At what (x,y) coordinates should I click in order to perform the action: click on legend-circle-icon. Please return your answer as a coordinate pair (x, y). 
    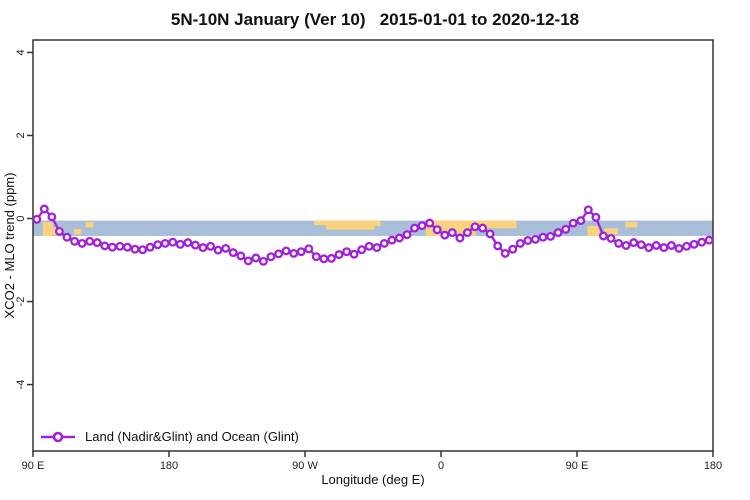
    Looking at the image, I should click on (58, 436).